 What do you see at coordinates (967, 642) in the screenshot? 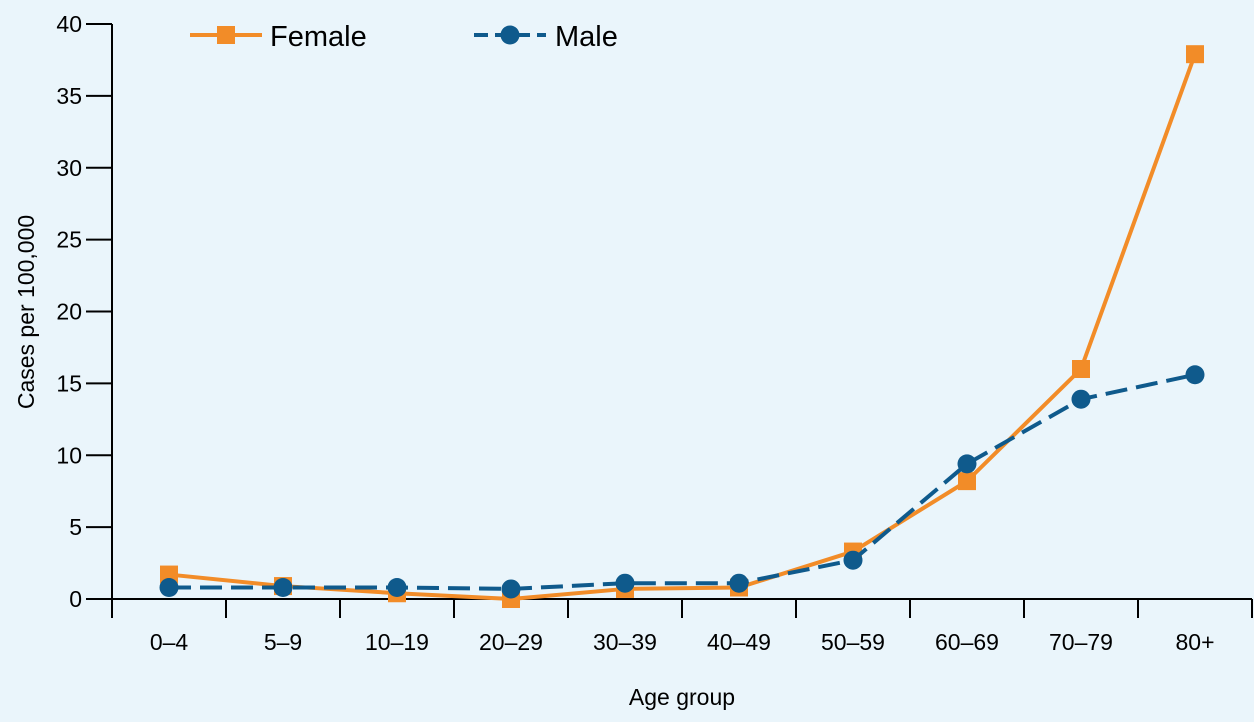
I see `x-tick-label: 60–69` at bounding box center [967, 642].